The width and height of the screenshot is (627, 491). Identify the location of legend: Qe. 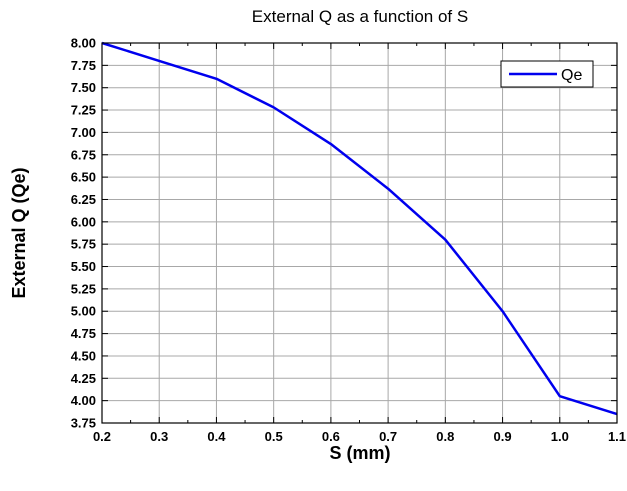
(547, 74).